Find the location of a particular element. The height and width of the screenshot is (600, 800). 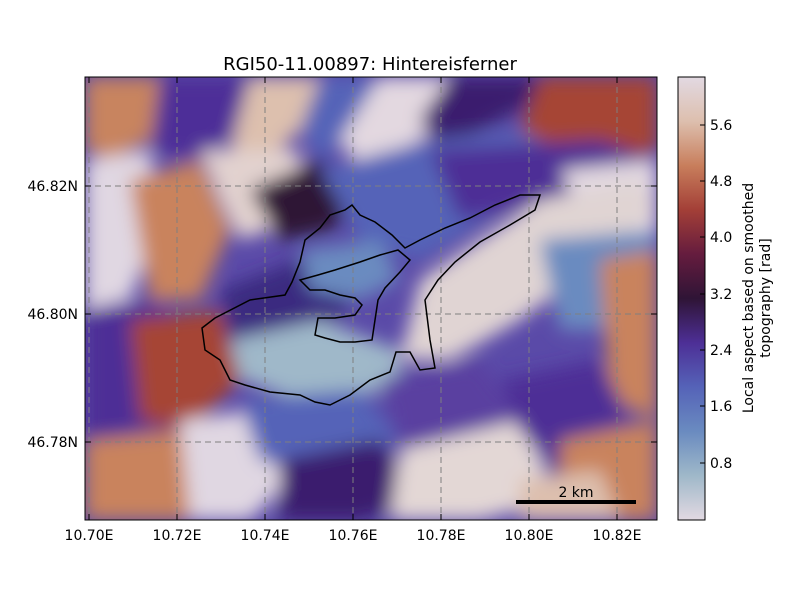

x-tick-label: 10.82E is located at coordinates (617, 536).